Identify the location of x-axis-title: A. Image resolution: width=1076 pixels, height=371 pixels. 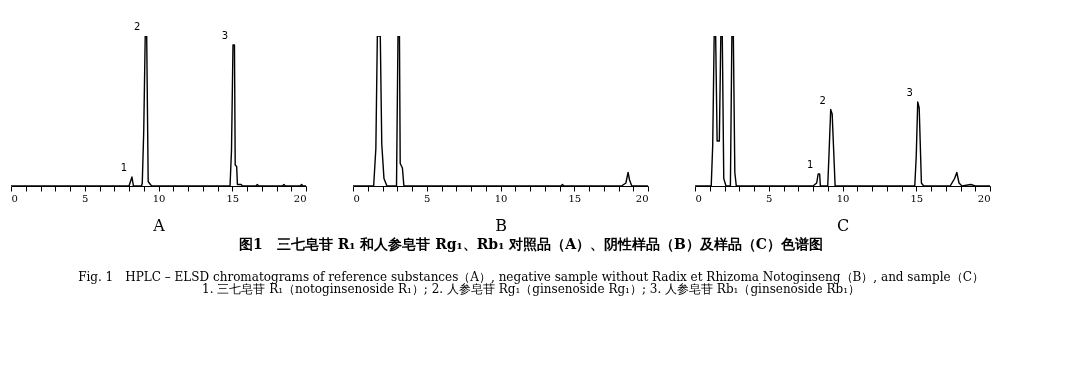
(159, 225).